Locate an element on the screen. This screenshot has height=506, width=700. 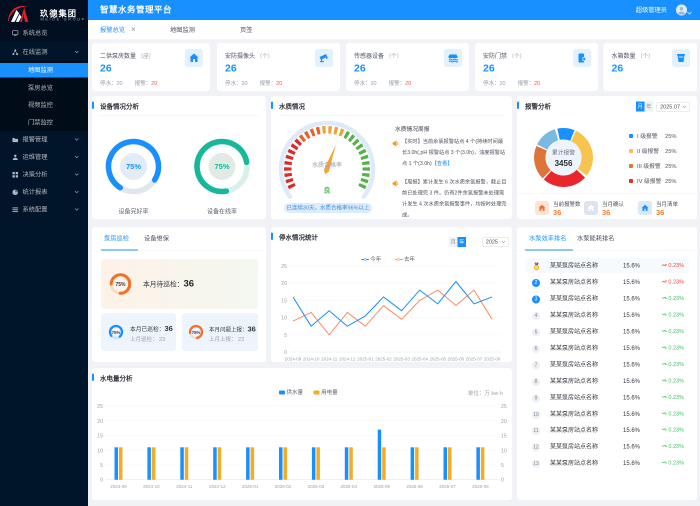
svg-text: 累计报警 is located at coordinates (563, 153).